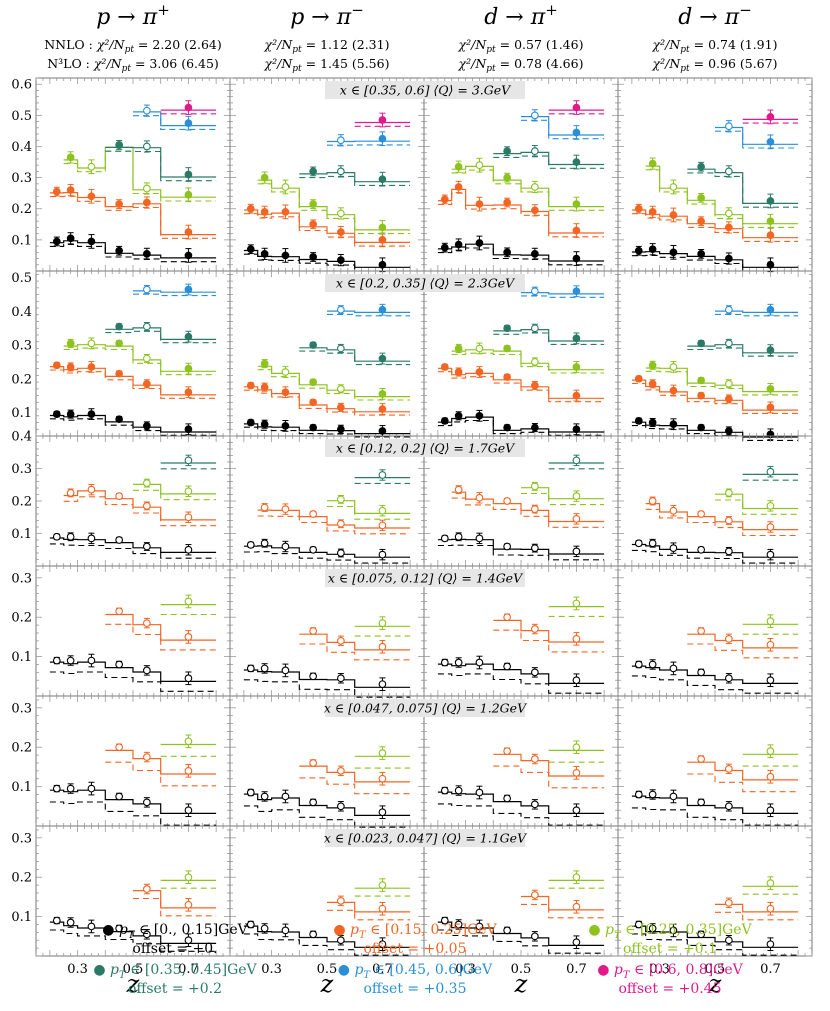  Describe the element at coordinates (175, 931) in the screenshot. I see `legend-range: ● pT ∈ [0., 0.15]GeV` at that location.